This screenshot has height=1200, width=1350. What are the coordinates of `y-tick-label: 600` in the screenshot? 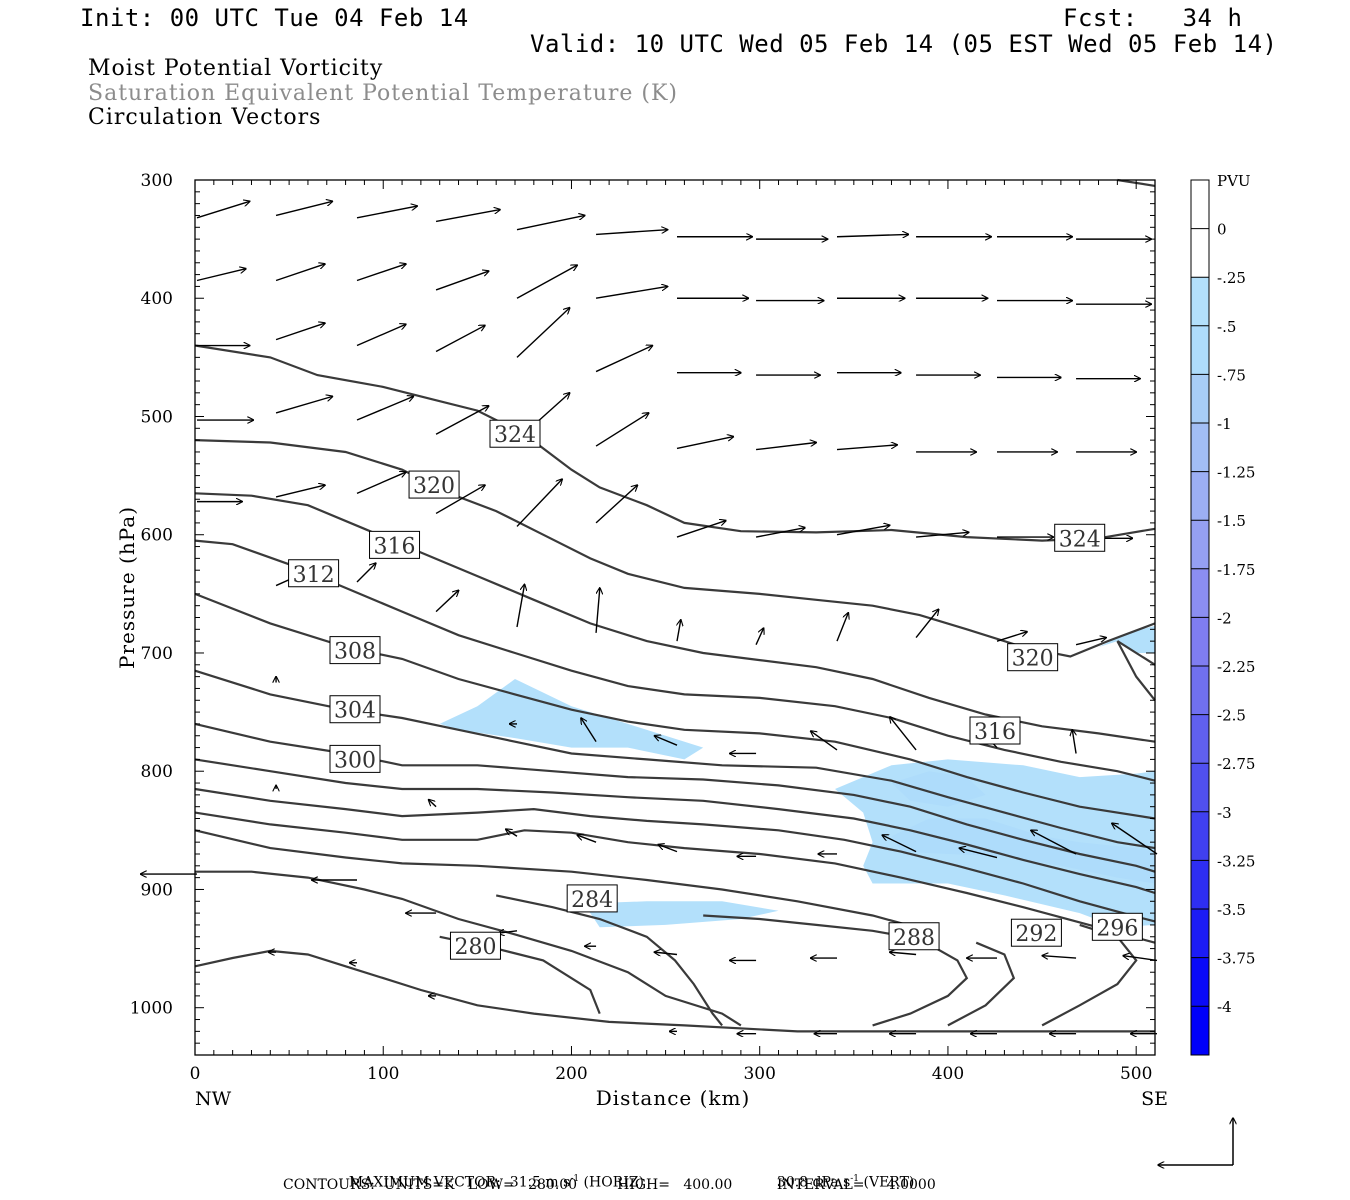 It's located at (157, 536).